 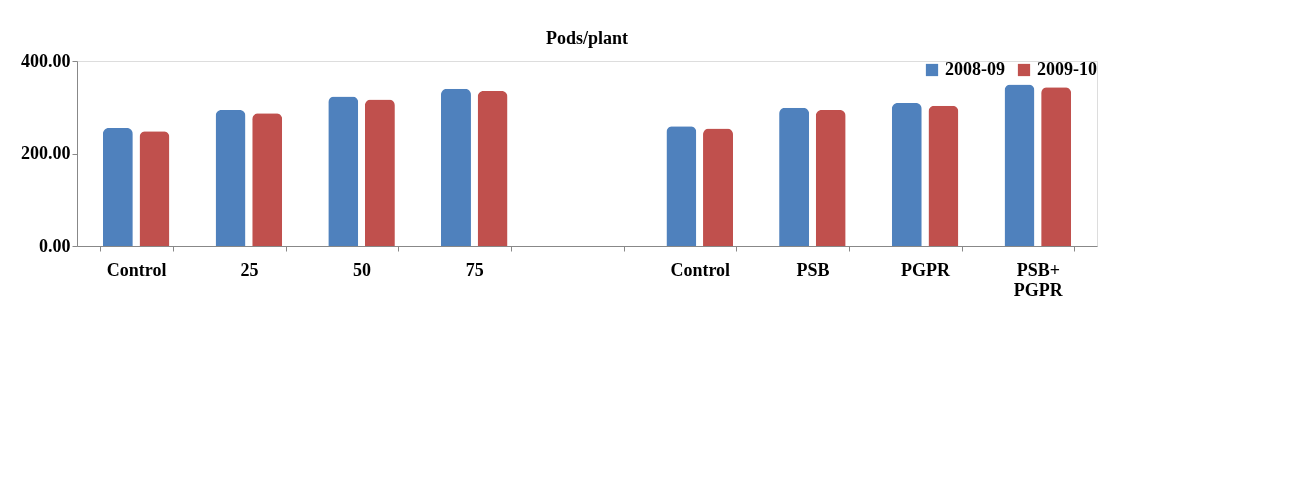 What do you see at coordinates (55, 245) in the screenshot?
I see `y-tick-label: 0.00` at bounding box center [55, 245].